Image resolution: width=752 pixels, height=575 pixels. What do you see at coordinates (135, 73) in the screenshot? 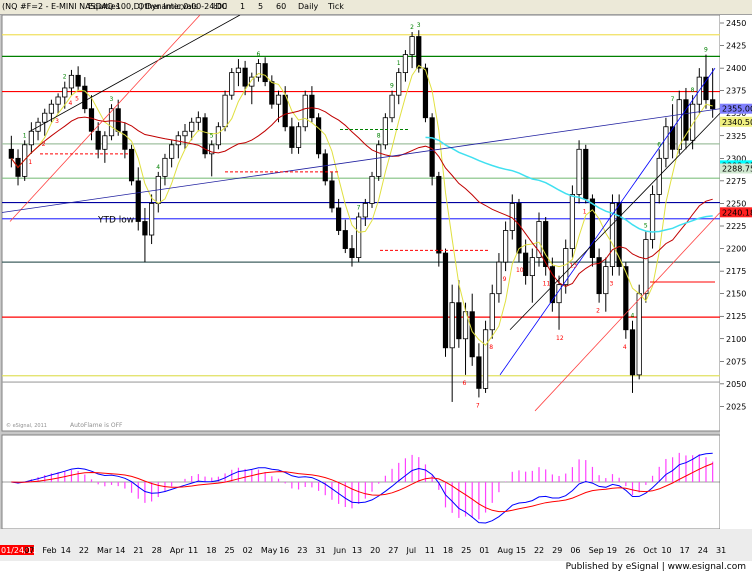
I see `trendline-black` at bounding box center [135, 73].